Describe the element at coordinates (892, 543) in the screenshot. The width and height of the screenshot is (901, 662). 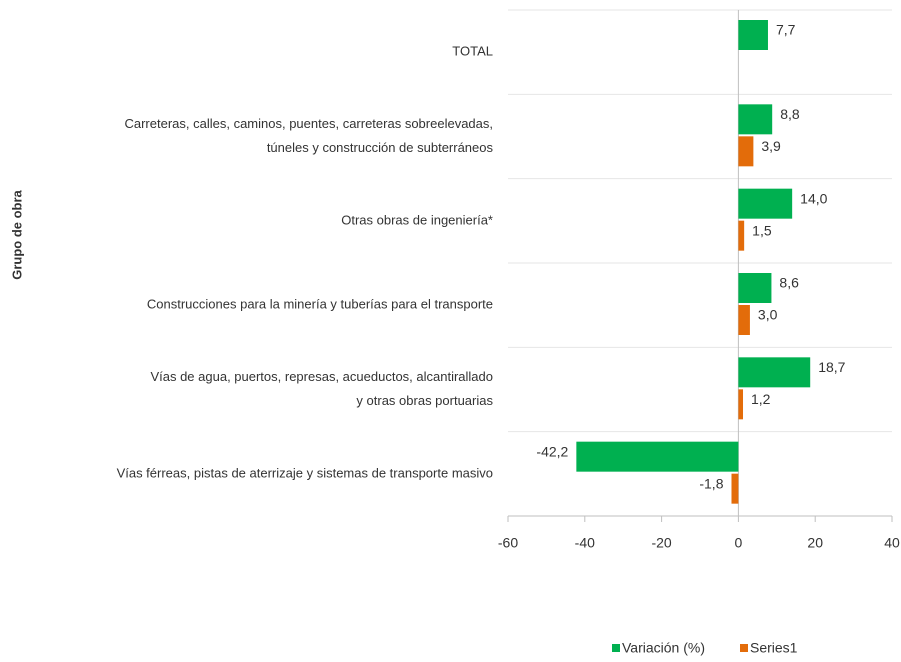
I see `x-tick-label: 40` at that location.